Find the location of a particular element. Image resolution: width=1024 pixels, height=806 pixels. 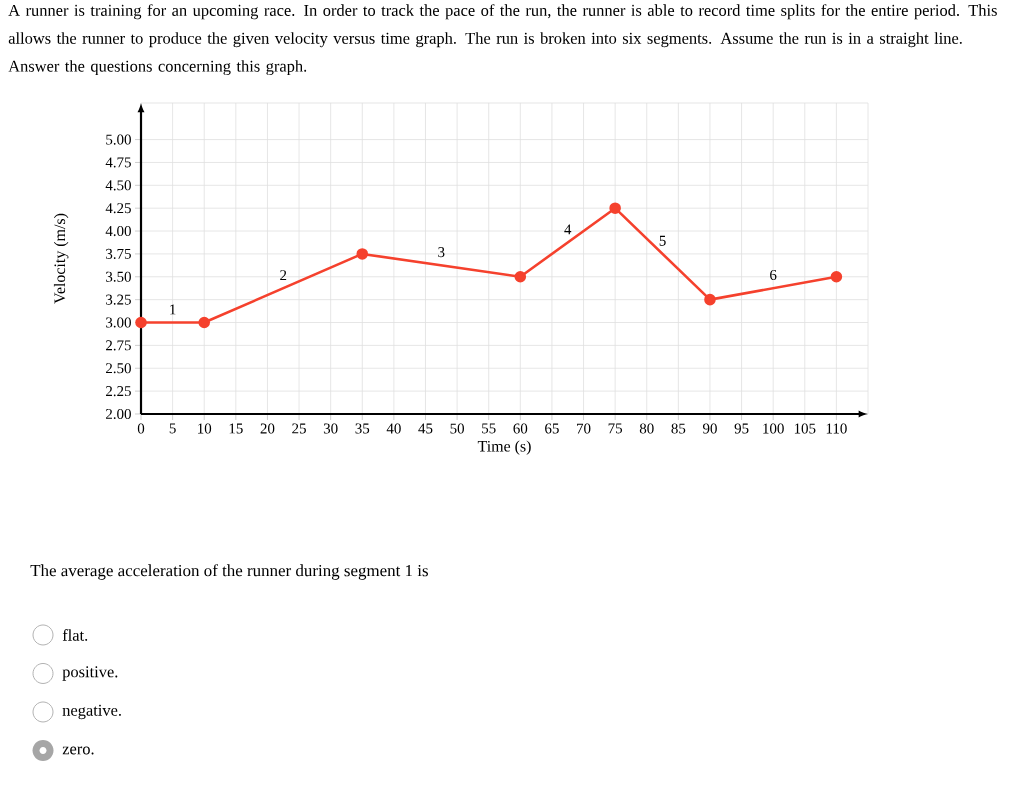

x-tick-label: 60 is located at coordinates (520, 428).